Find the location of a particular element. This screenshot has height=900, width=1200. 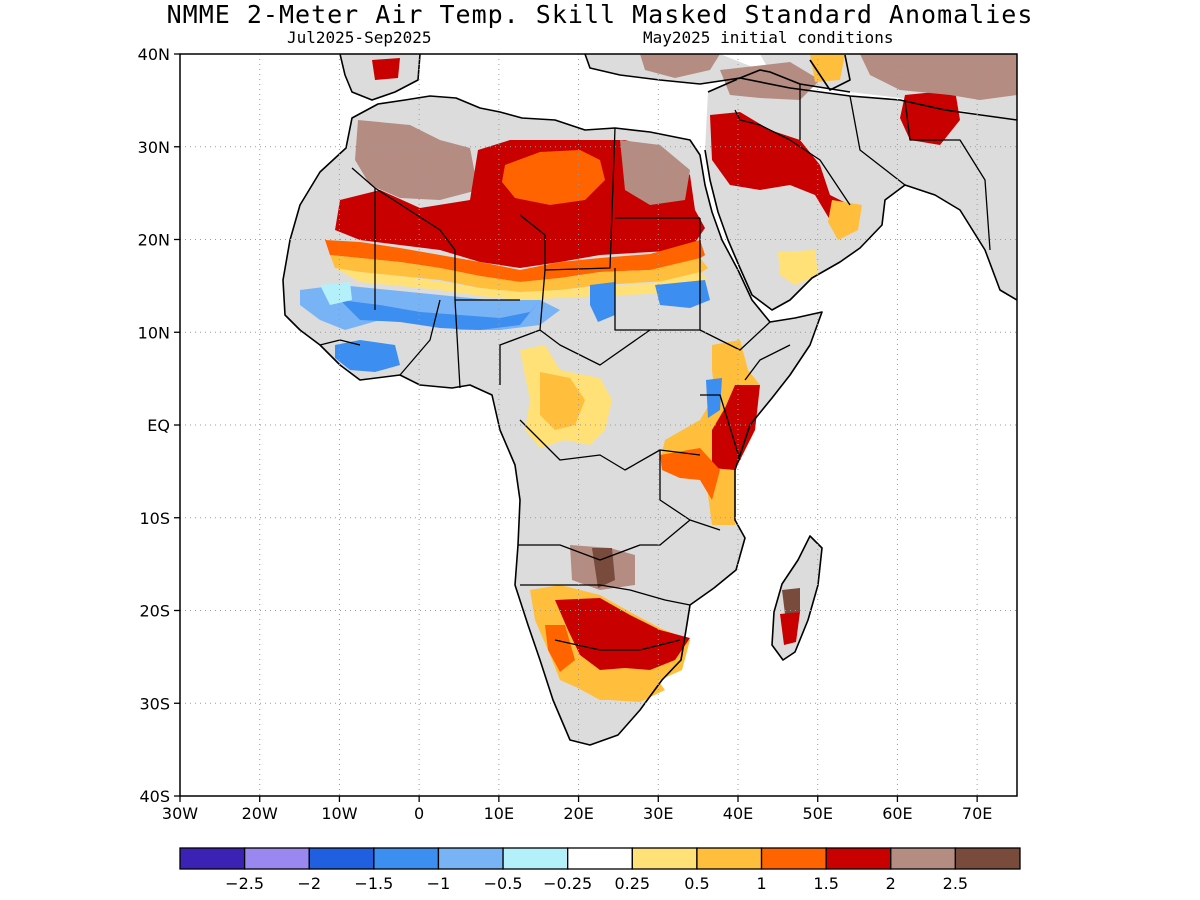

legend-label: −2.5 is located at coordinates (244, 883).